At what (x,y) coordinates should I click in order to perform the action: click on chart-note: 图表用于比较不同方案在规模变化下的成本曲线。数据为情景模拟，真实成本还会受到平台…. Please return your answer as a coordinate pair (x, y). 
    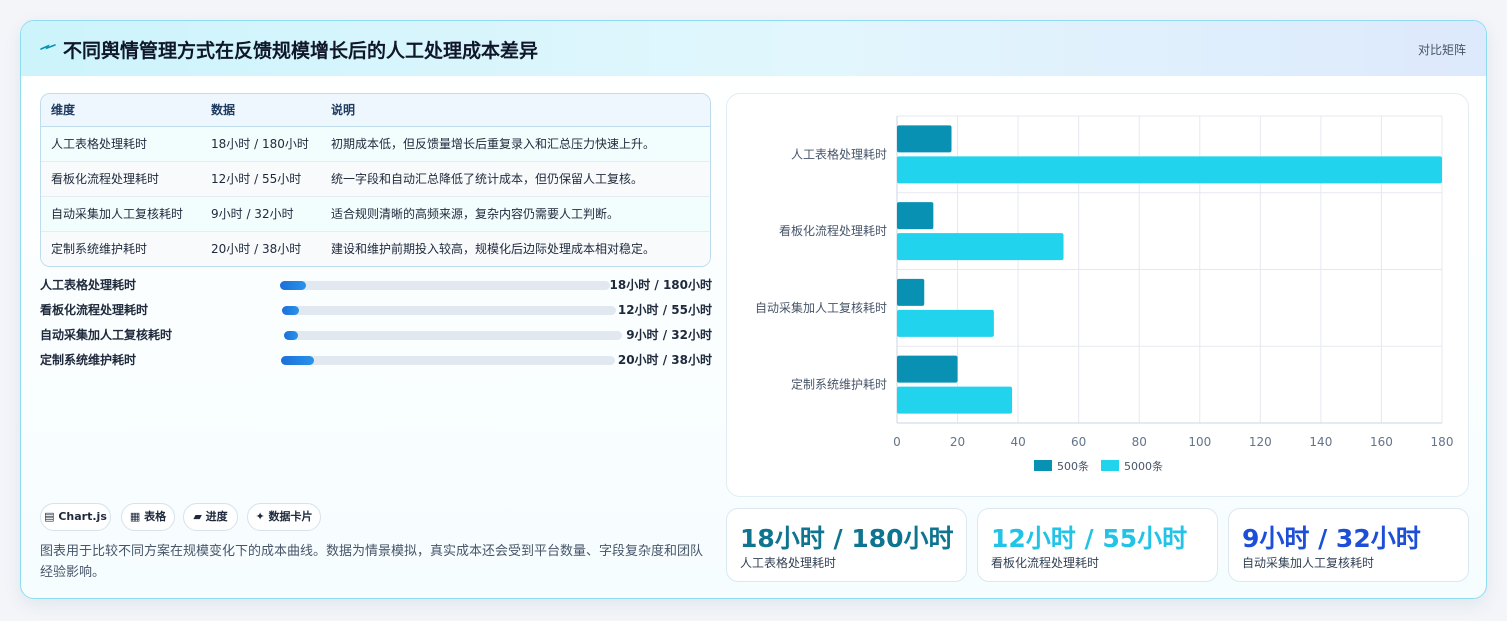
    Looking at the image, I should click on (372, 562).